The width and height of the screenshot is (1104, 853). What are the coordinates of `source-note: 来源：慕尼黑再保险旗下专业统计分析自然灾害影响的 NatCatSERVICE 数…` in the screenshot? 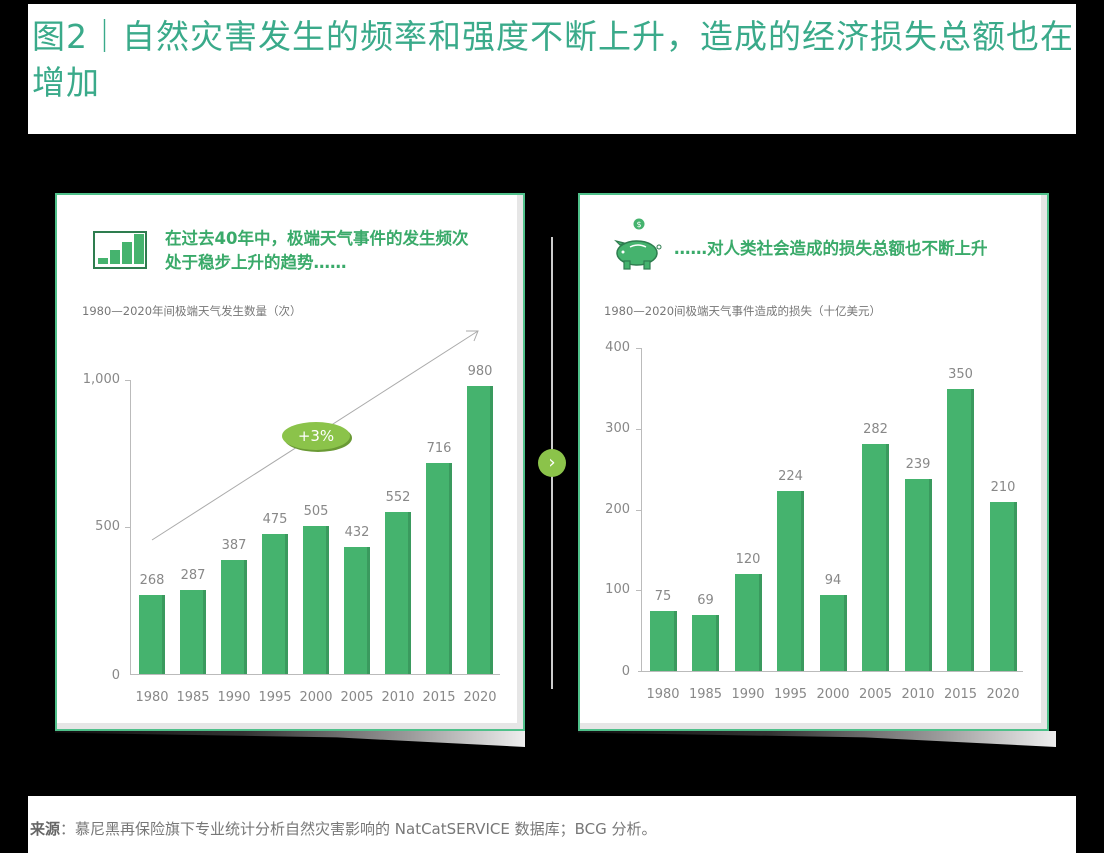 It's located at (343, 828).